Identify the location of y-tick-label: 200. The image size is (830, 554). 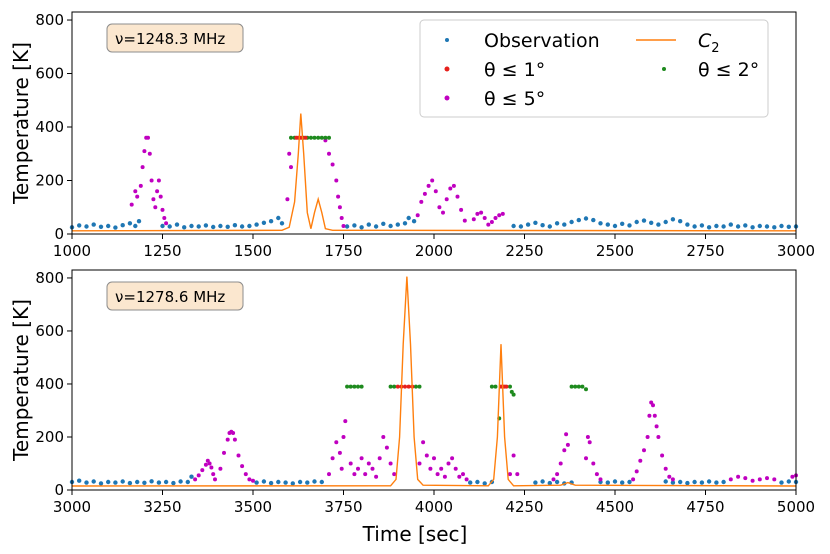
(49, 181).